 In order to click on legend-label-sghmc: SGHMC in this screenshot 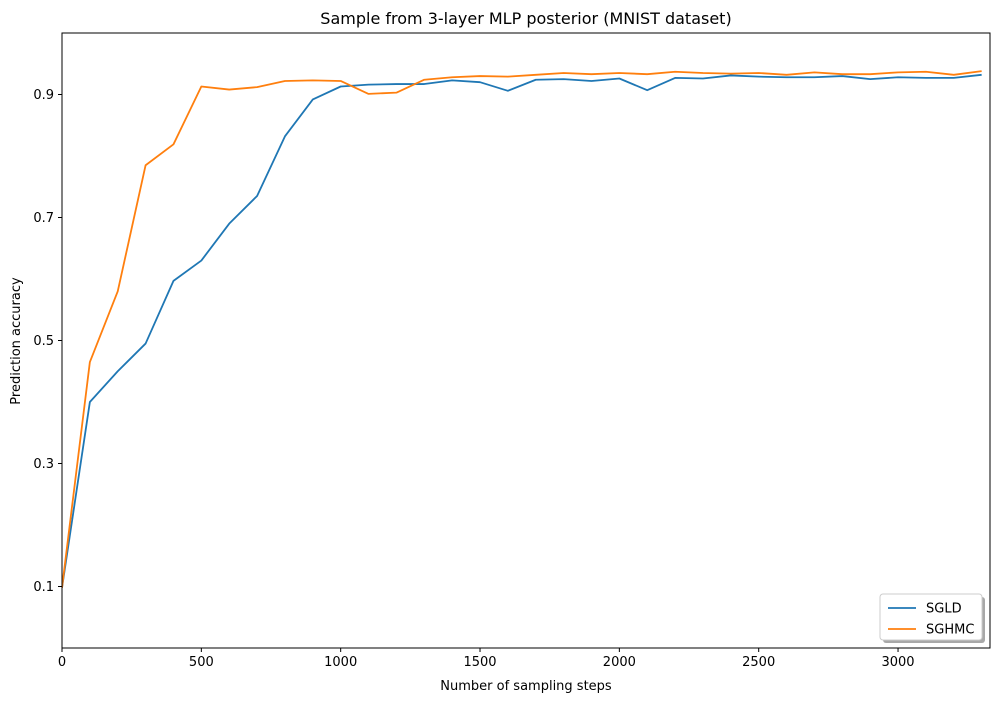, I will do `click(950, 630)`.